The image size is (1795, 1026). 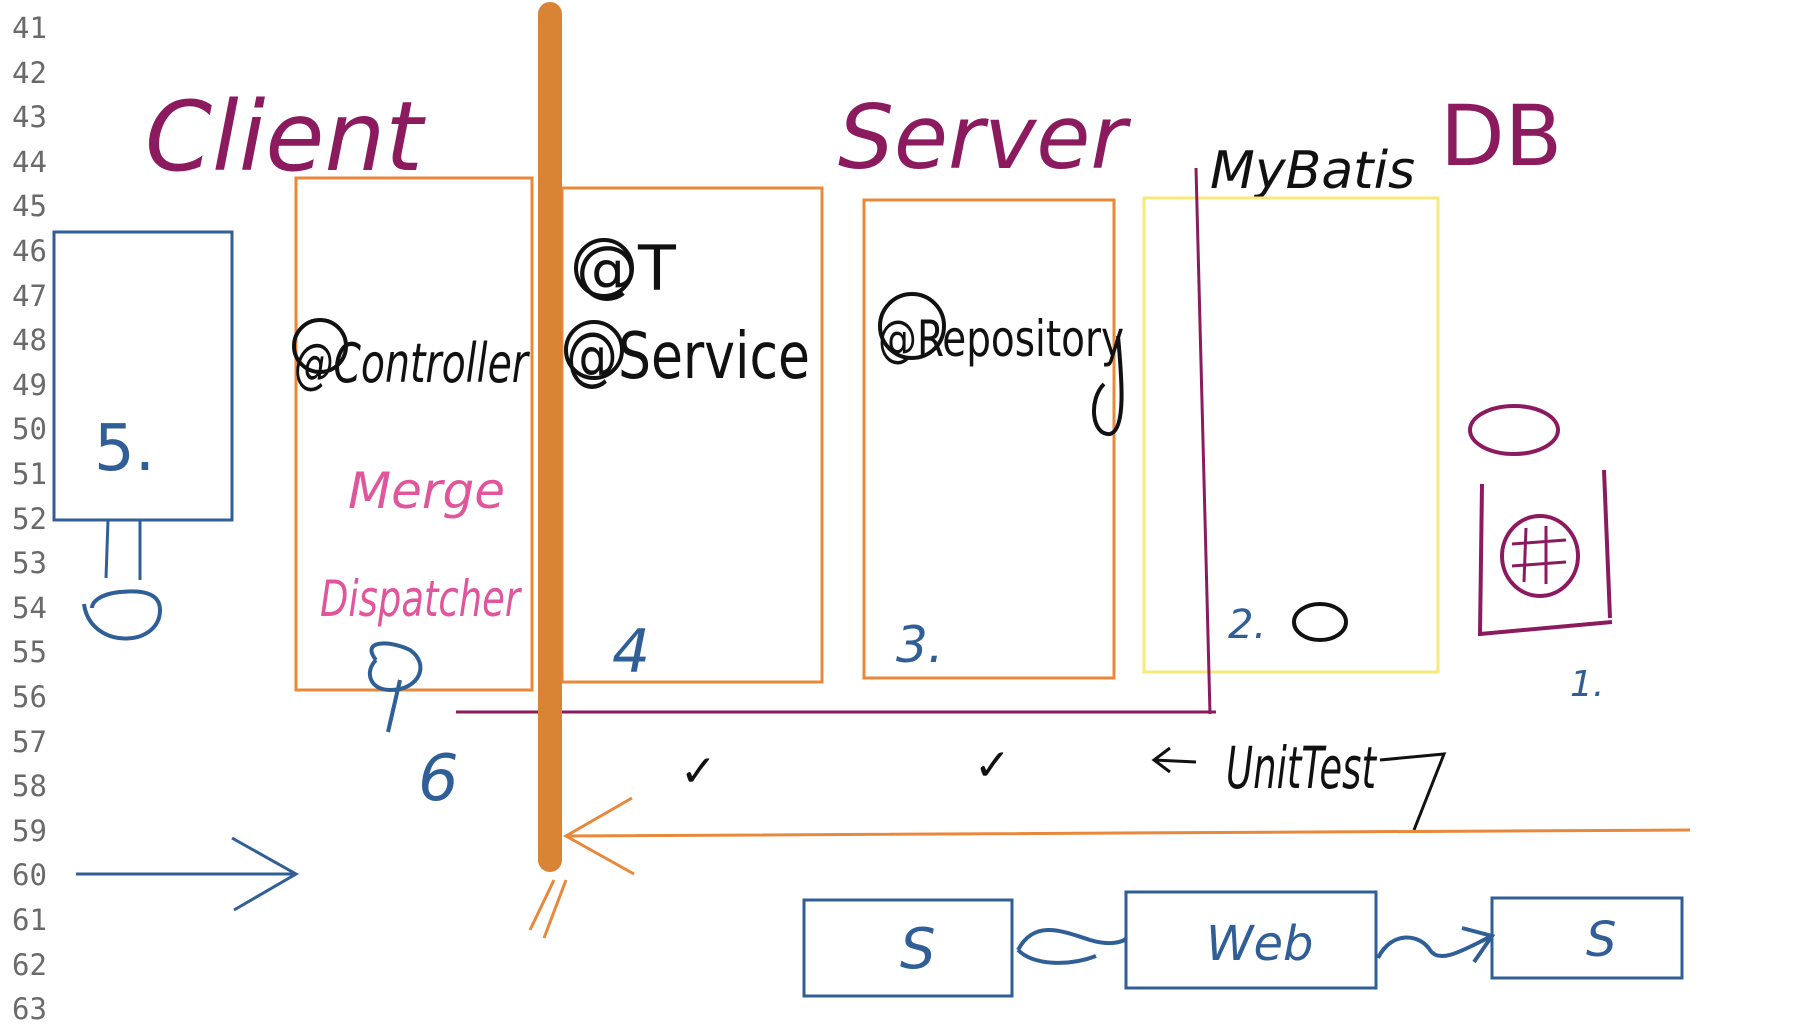 I want to click on service-at-icon, so click(x=594, y=350).